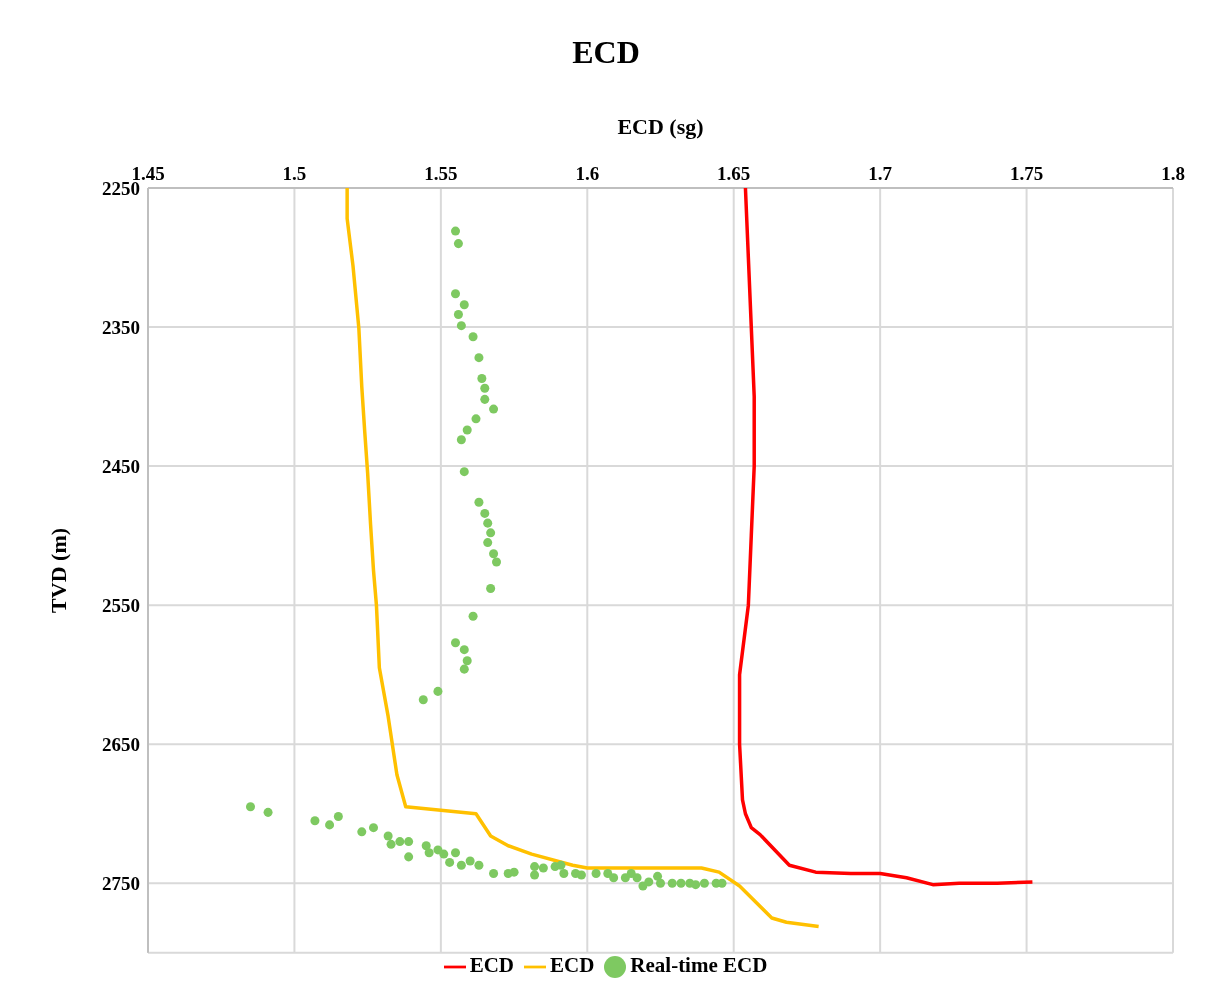 The image size is (1212, 1006). I want to click on y-tick-label: 2750, so click(121, 884).